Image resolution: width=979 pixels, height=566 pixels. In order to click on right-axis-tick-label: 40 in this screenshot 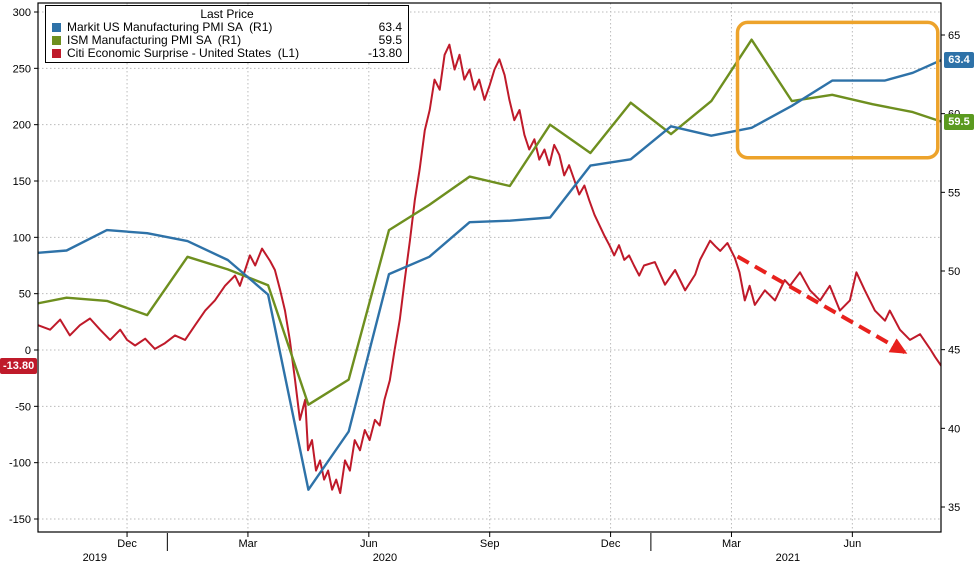, I will do `click(954, 429)`.